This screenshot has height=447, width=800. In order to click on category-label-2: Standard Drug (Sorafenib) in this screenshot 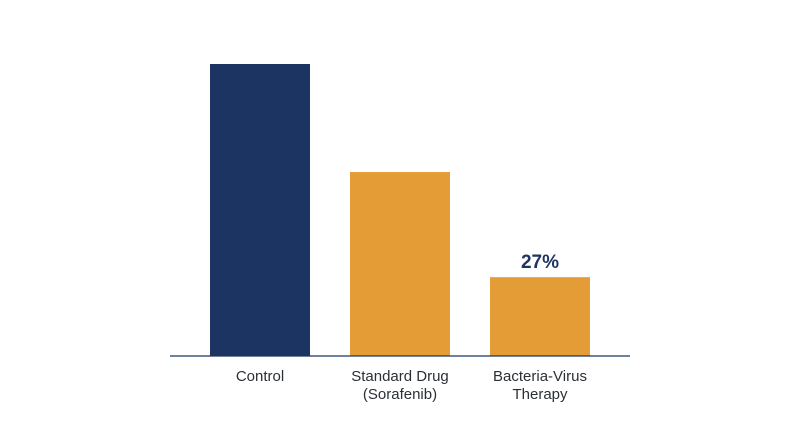, I will do `click(400, 385)`.